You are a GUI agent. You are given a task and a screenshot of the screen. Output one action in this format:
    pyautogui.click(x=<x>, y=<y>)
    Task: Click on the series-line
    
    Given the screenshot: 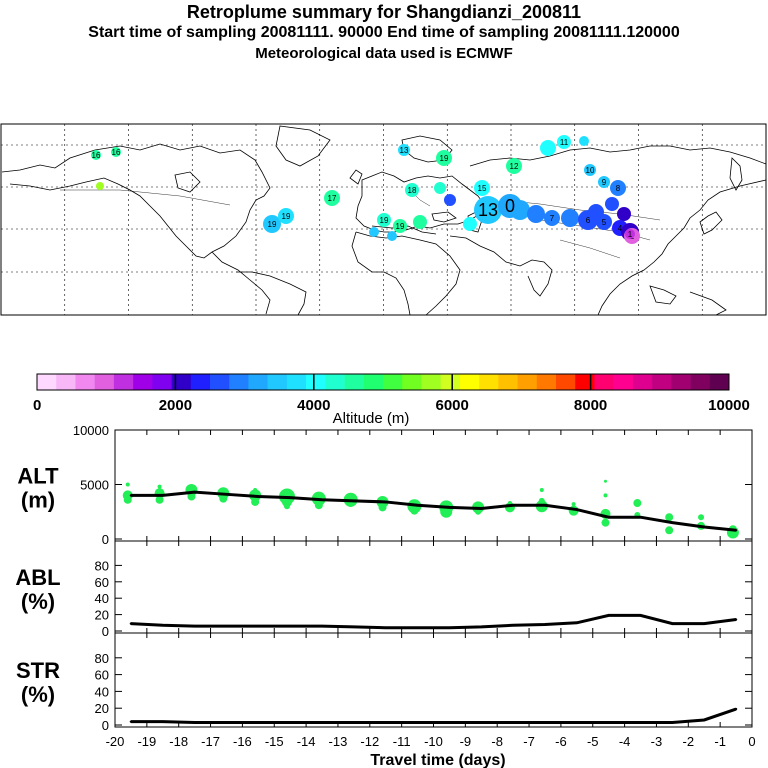 What is the action you would take?
    pyautogui.click(x=433, y=511)
    